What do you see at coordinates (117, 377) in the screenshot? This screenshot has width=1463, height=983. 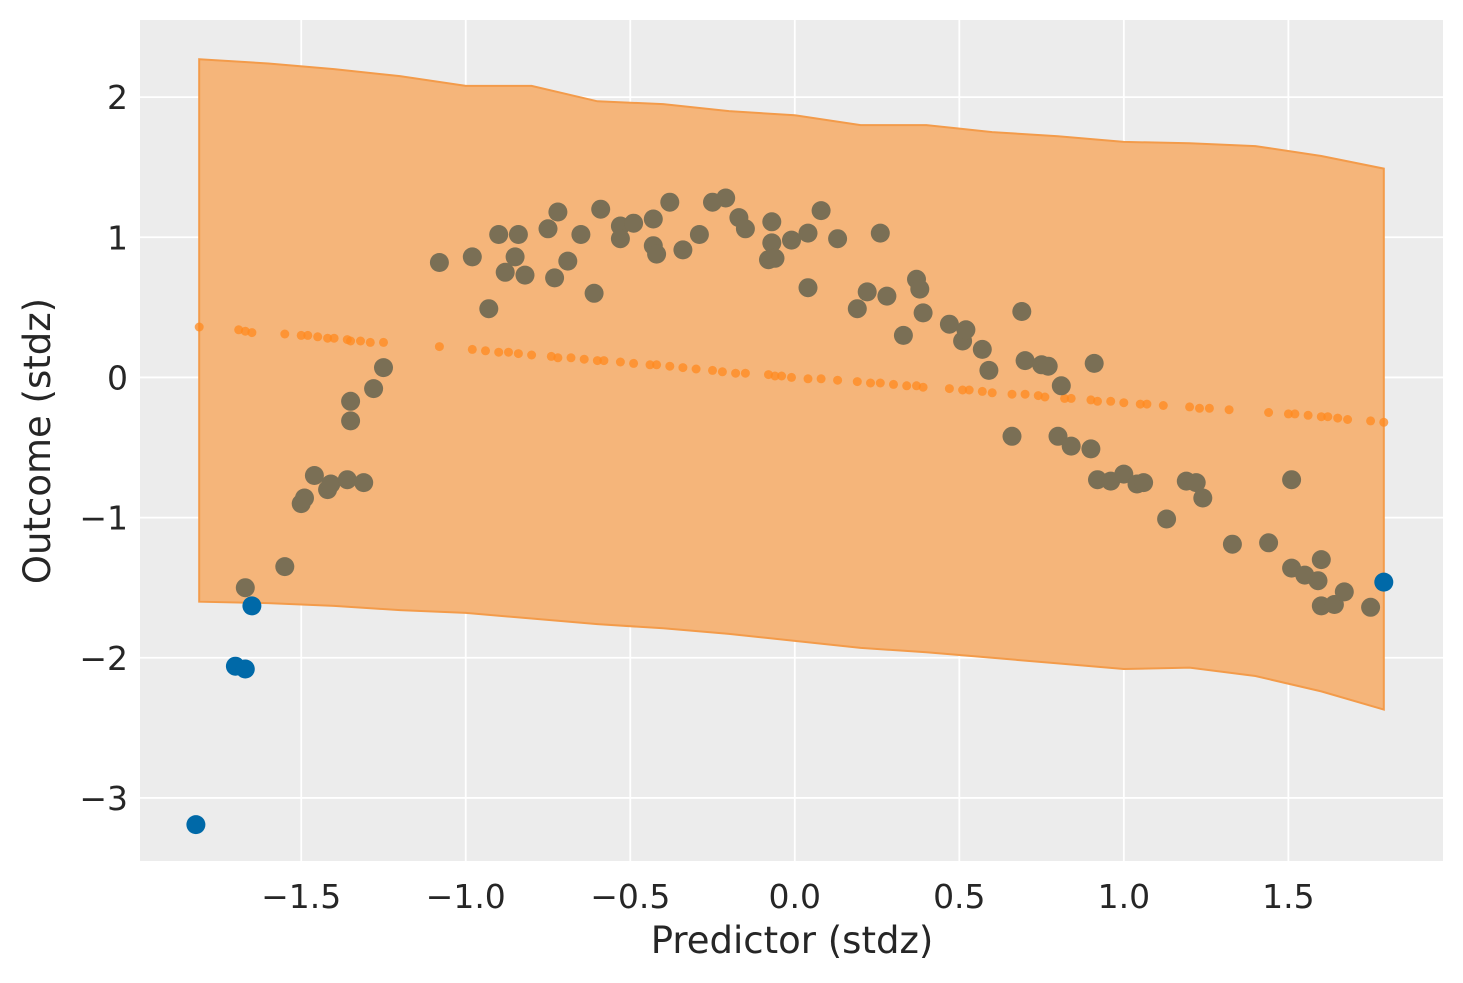 I see `y-tick-label: 0` at bounding box center [117, 377].